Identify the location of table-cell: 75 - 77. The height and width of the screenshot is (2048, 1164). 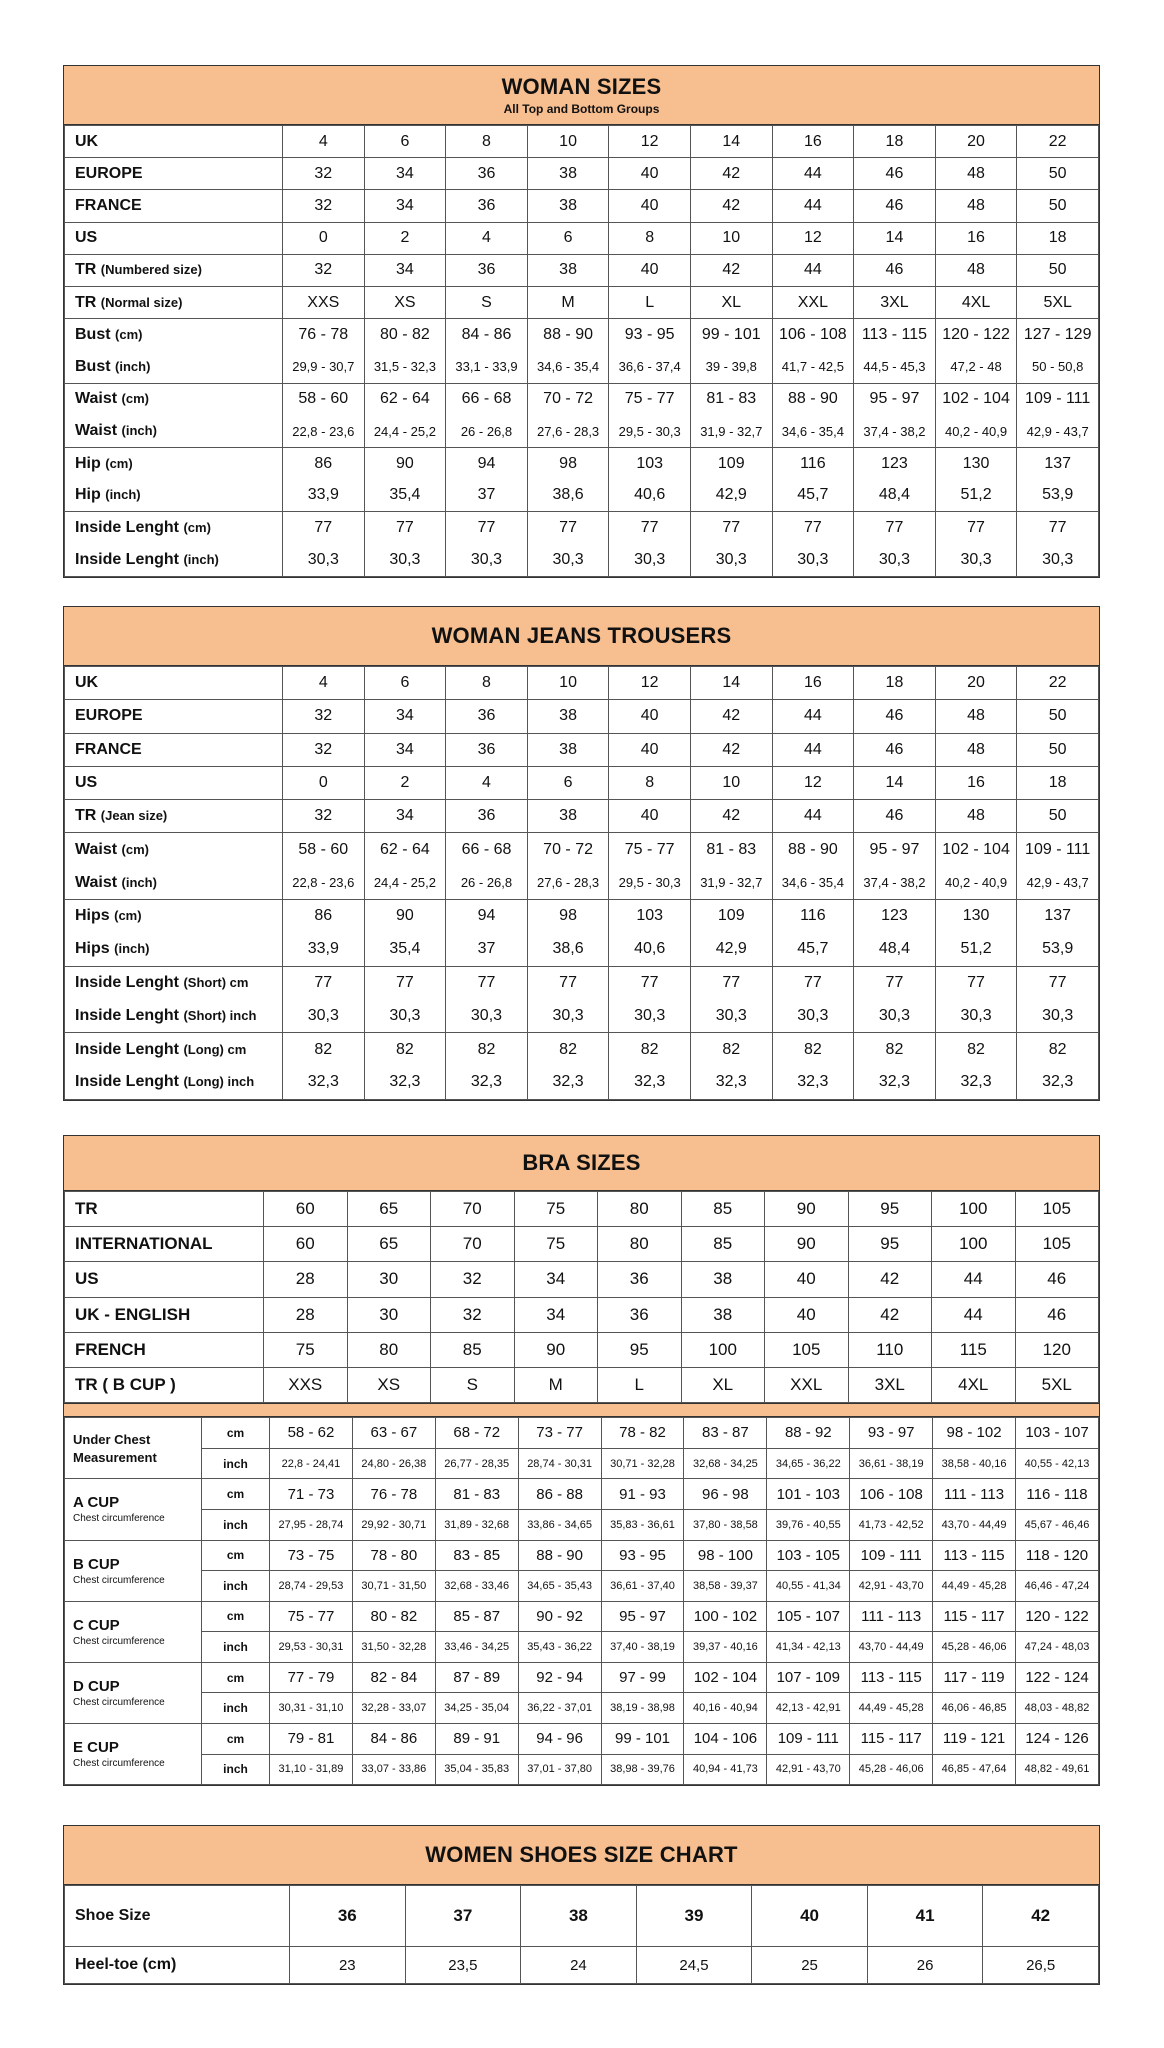
(649, 849).